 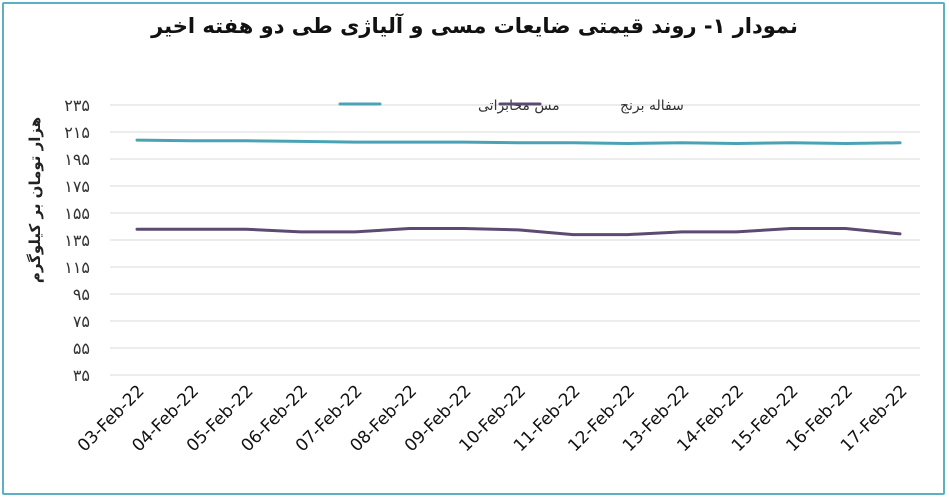 What do you see at coordinates (77, 105) in the screenshot?
I see `y-tick-label: ۲۳۵` at bounding box center [77, 105].